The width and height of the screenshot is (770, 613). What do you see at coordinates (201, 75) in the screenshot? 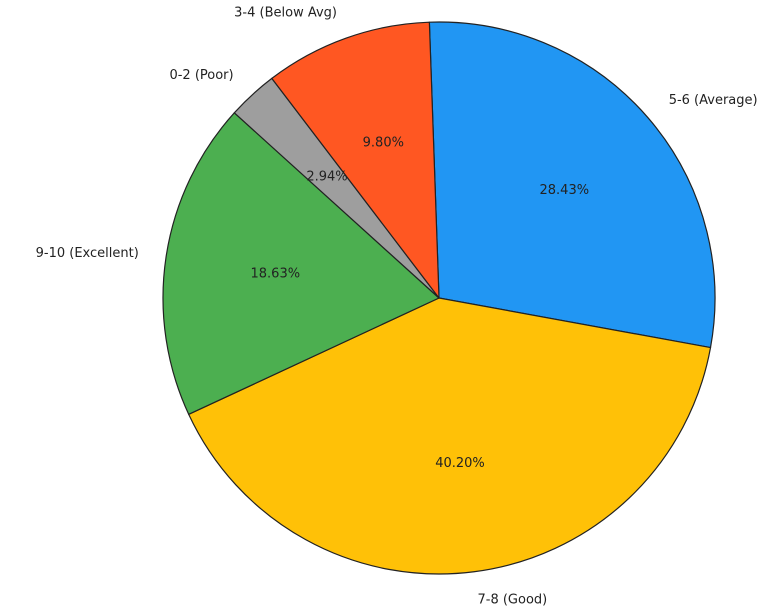
I see `pie-category-label: 0-2 (Poor)` at bounding box center [201, 75].